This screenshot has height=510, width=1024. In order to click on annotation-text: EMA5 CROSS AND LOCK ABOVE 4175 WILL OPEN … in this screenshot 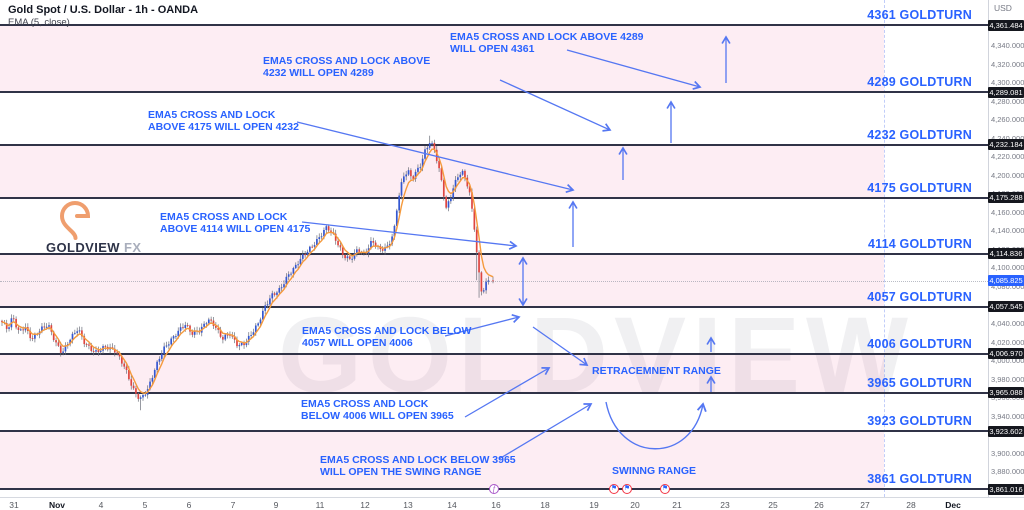, I will do `click(223, 121)`.